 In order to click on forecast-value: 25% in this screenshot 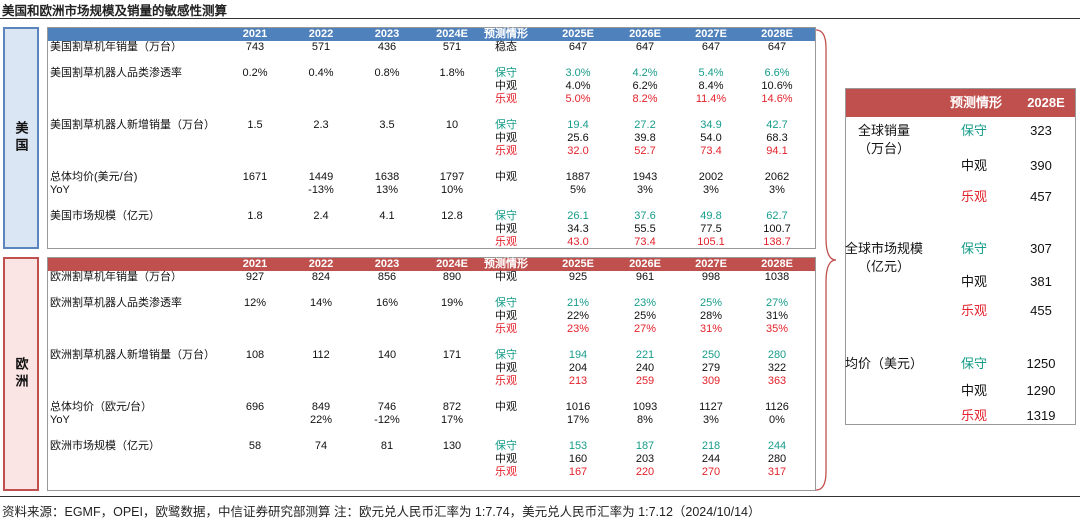, I will do `click(711, 303)`.